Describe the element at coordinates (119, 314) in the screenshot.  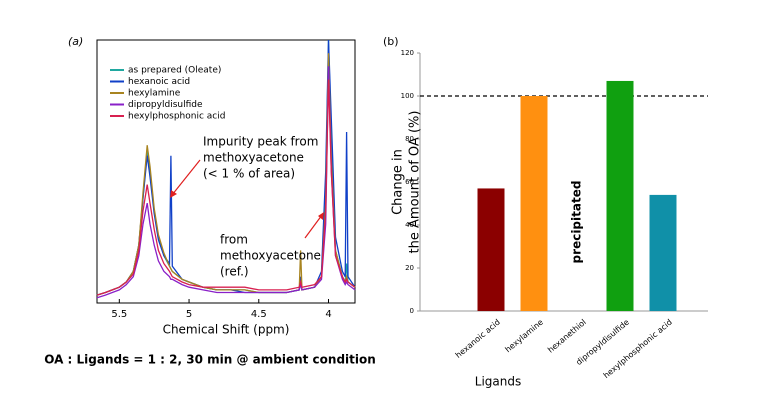
I see `x-tick-label: 5.5` at that location.